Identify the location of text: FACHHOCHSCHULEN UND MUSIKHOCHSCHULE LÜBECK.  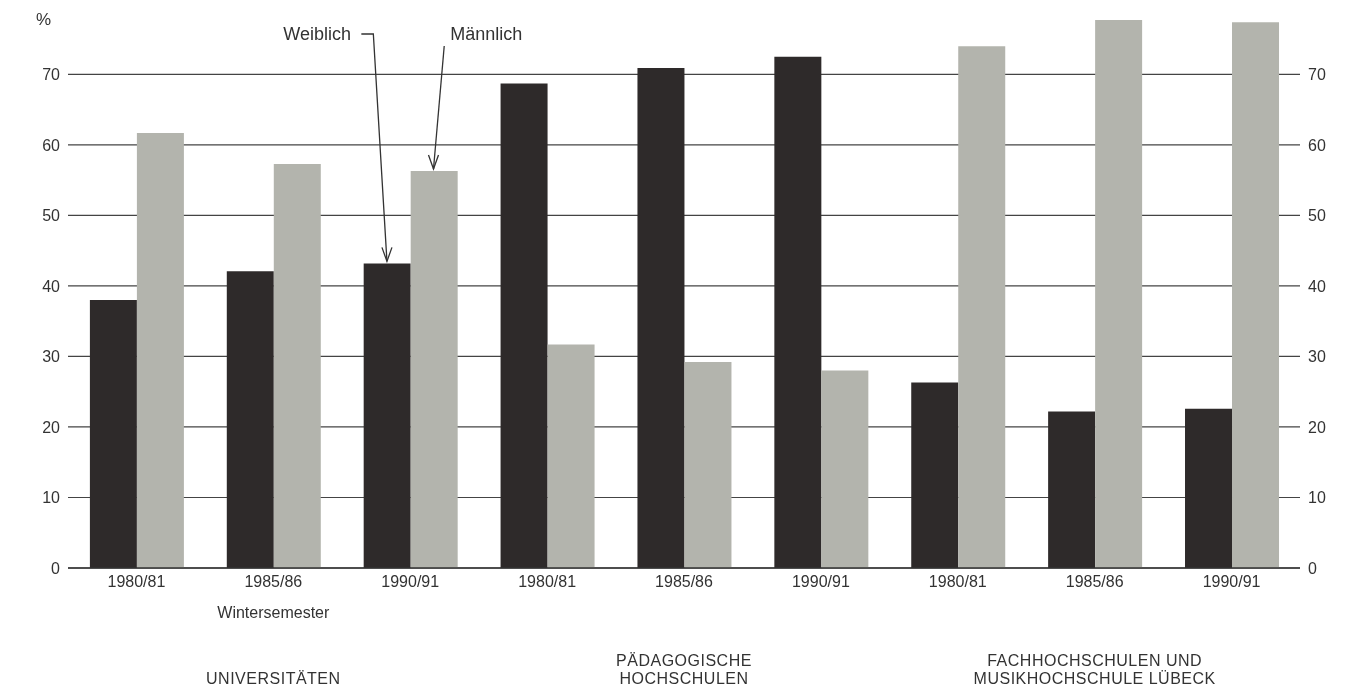
(1094, 670).